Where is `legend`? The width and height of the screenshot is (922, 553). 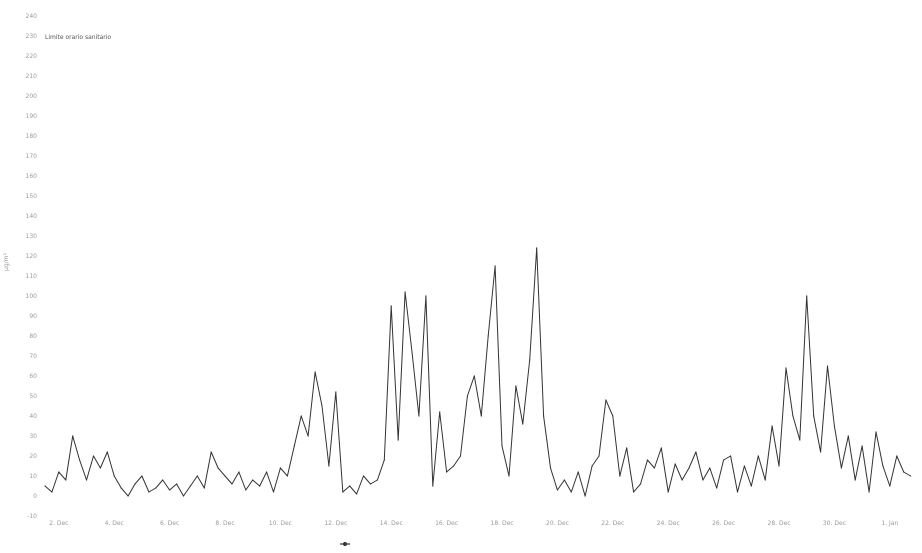
legend is located at coordinates (345, 544).